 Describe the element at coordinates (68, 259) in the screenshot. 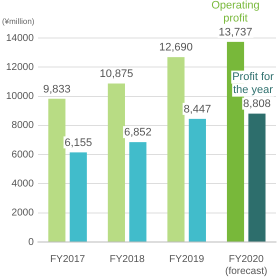

I see `x-tick-label: FY2017` at that location.